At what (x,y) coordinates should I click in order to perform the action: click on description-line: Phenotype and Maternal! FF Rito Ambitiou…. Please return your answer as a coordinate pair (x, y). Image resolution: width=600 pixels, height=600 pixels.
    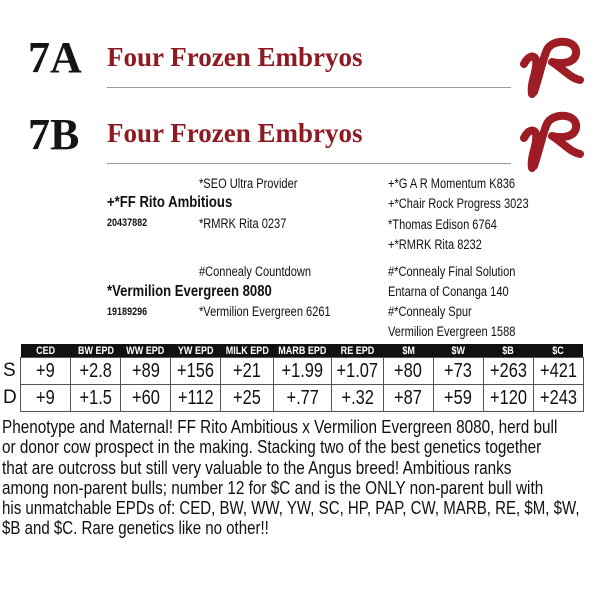
    Looking at the image, I should click on (280, 427).